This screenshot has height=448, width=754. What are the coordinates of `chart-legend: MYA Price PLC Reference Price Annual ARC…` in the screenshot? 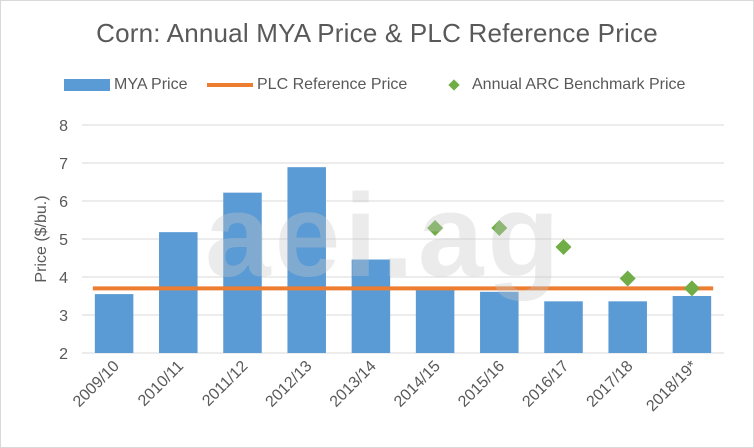 It's located at (377, 85).